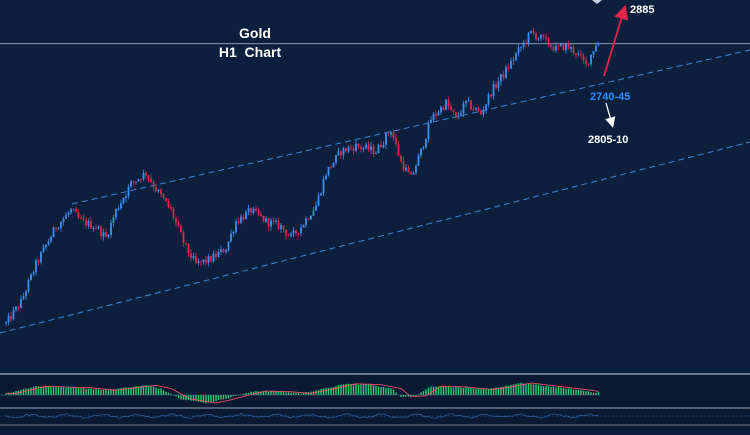 The height and width of the screenshot is (435, 750). What do you see at coordinates (255, 33) in the screenshot?
I see `chart-title: Gold` at bounding box center [255, 33].